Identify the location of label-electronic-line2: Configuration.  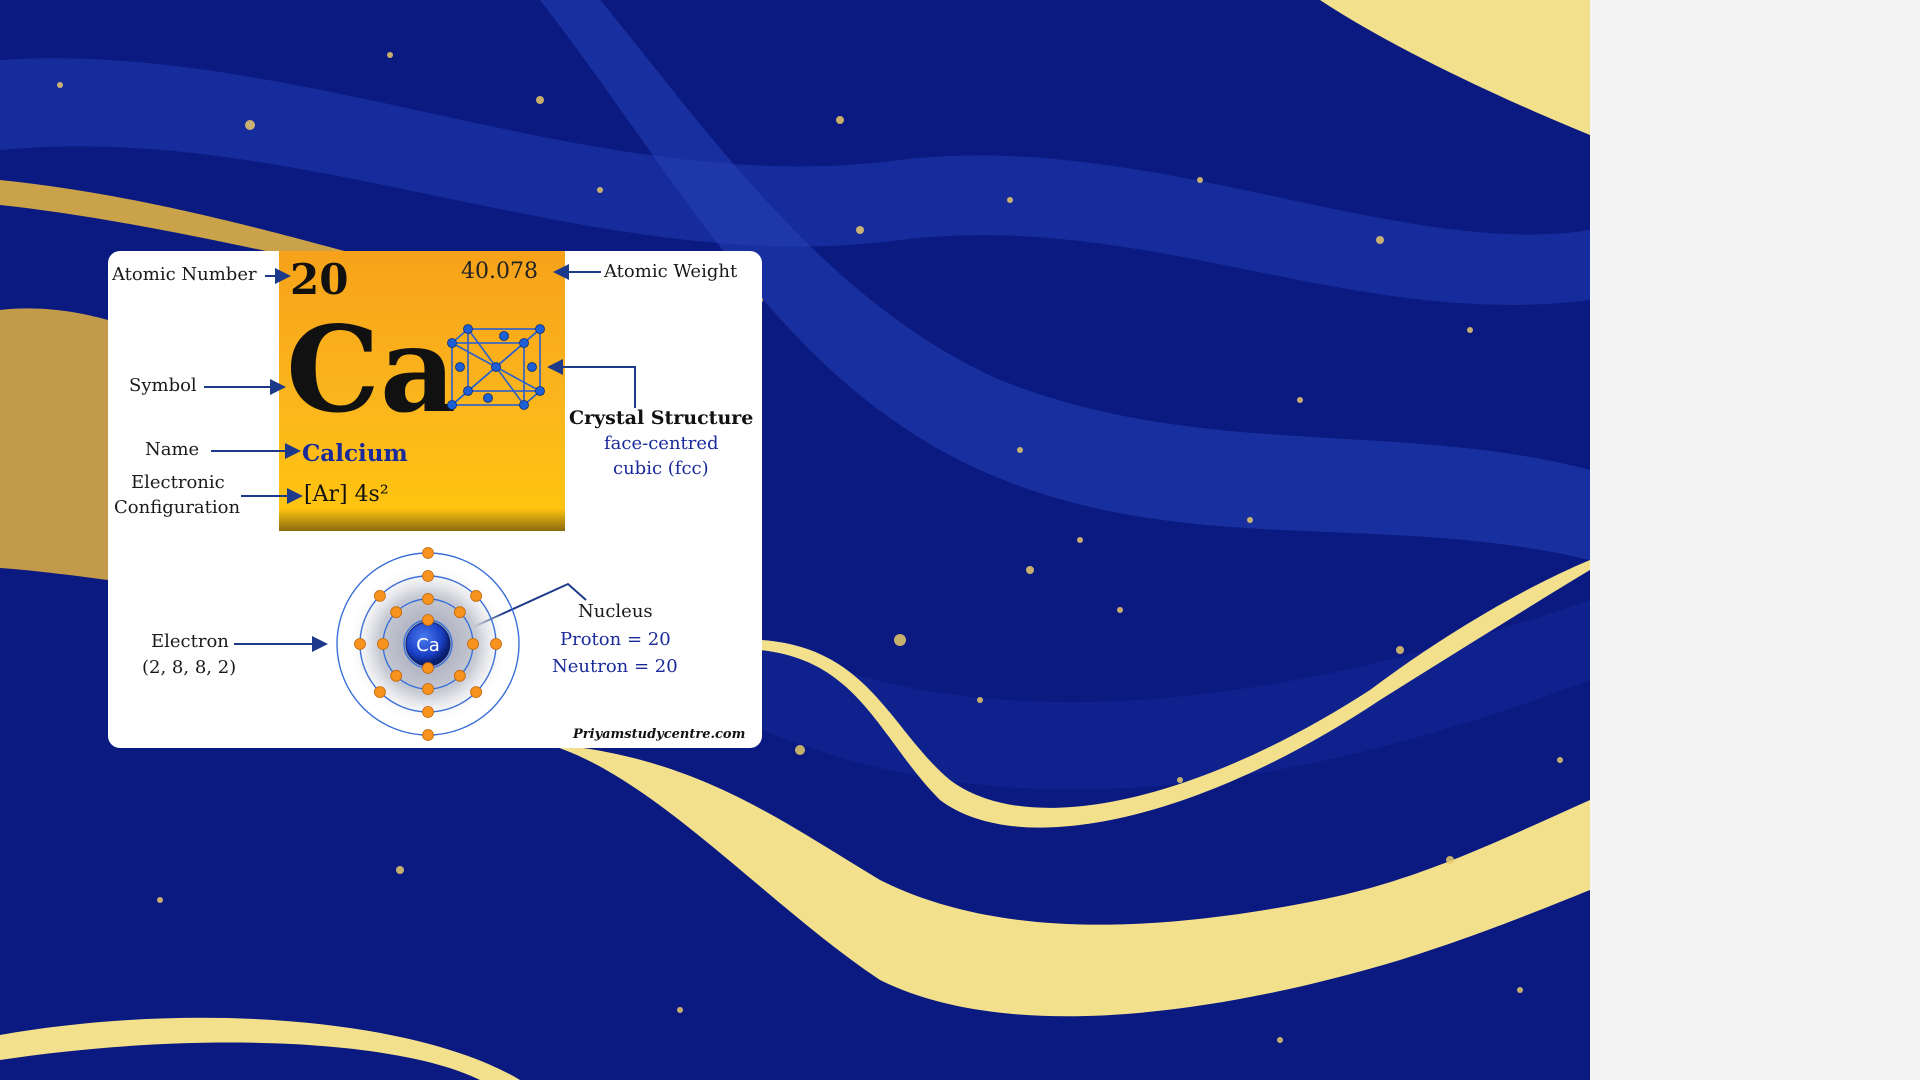
(177, 507).